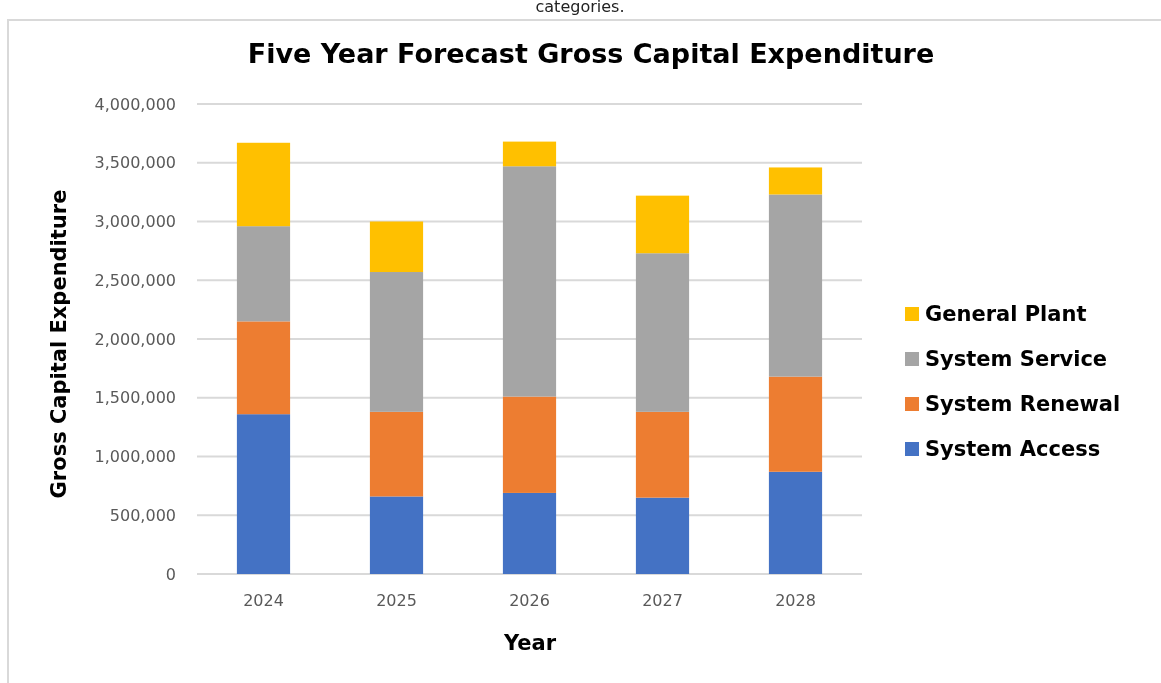 Image resolution: width=1161 pixels, height=683 pixels. What do you see at coordinates (529, 600) in the screenshot?
I see `x-tick-label: 2026` at bounding box center [529, 600].